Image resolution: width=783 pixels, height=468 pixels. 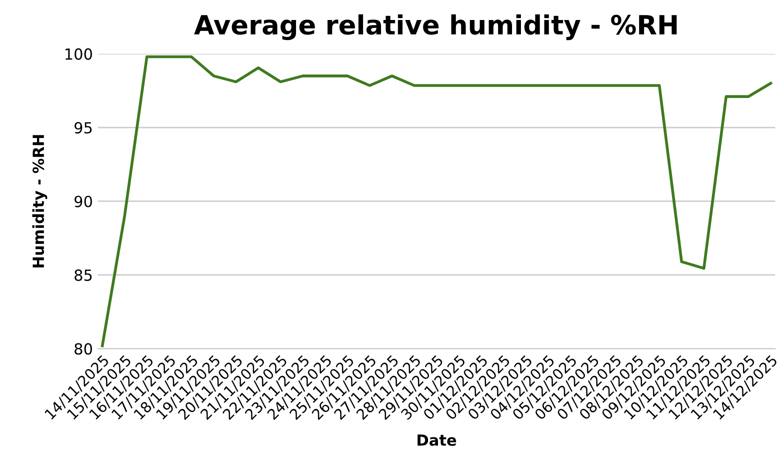 I want to click on x-axis-title: Date, so click(x=437, y=440).